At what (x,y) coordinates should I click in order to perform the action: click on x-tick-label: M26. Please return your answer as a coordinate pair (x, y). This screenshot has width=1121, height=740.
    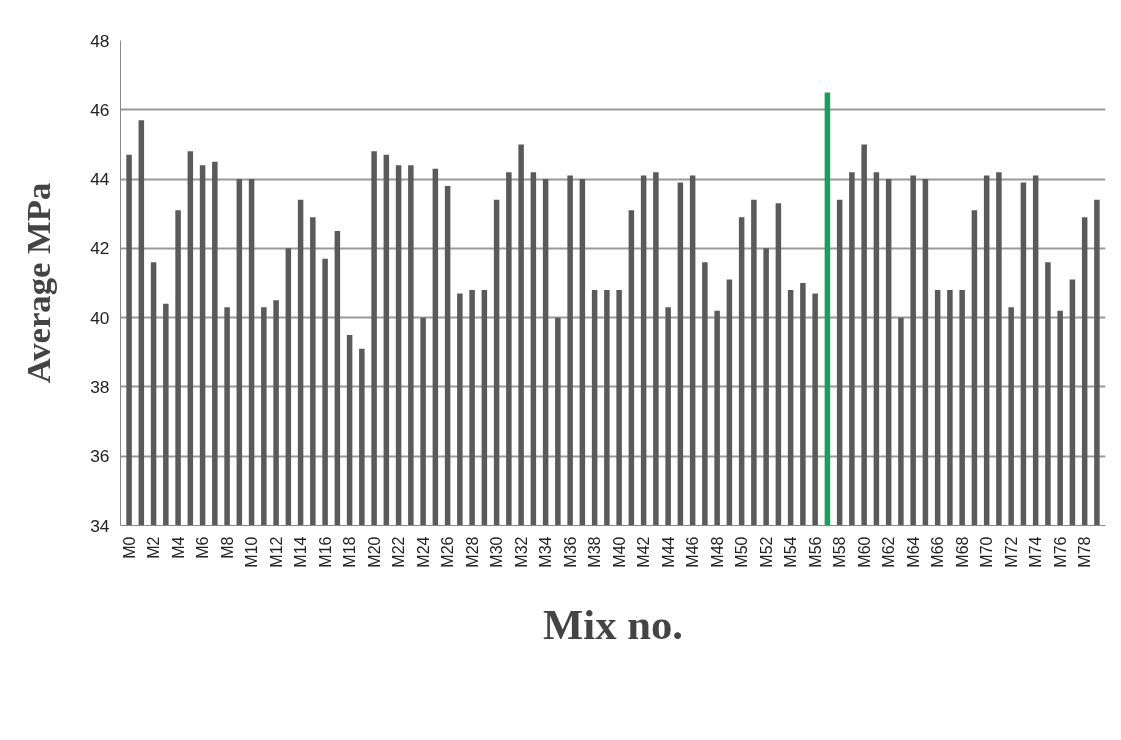
    Looking at the image, I should click on (448, 552).